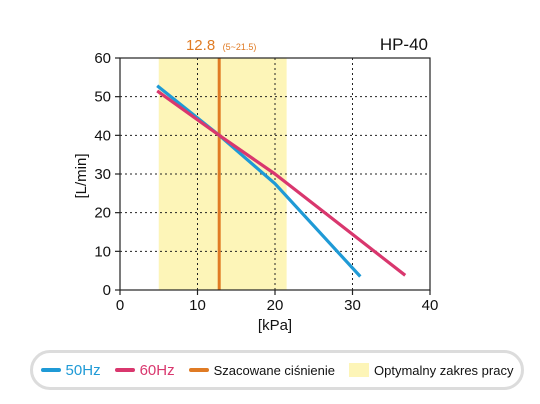  Describe the element at coordinates (102, 58) in the screenshot. I see `y-tick-label-60: 60` at that location.